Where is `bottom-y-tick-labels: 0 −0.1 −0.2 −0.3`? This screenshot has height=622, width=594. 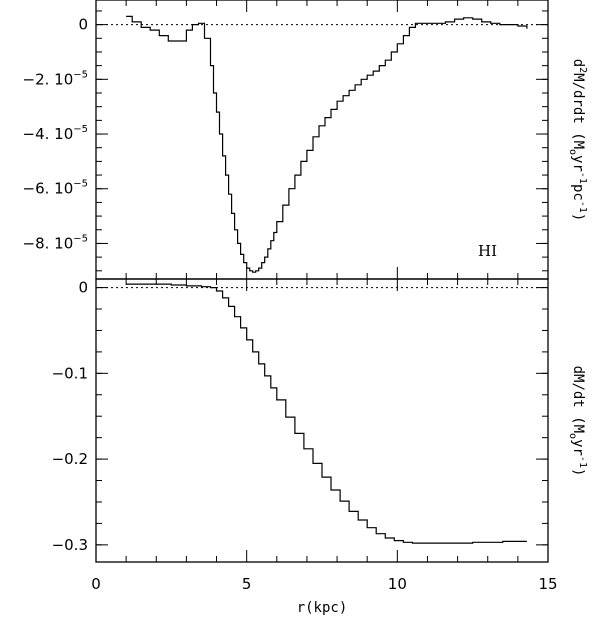 bottom-y-tick-labels: 0 −0.1 −0.2 −0.3 is located at coordinates (70, 416).